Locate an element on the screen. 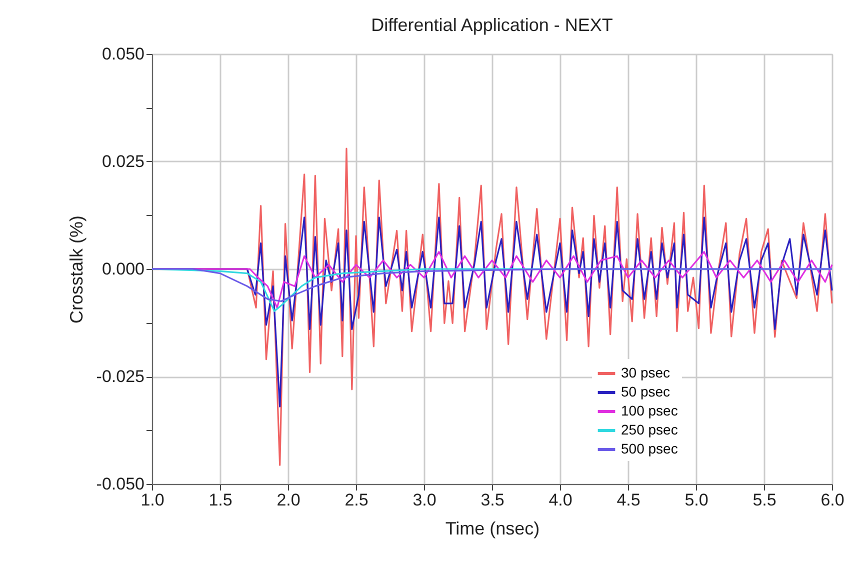  y-tick-label: 0.050 is located at coordinates (123, 54).